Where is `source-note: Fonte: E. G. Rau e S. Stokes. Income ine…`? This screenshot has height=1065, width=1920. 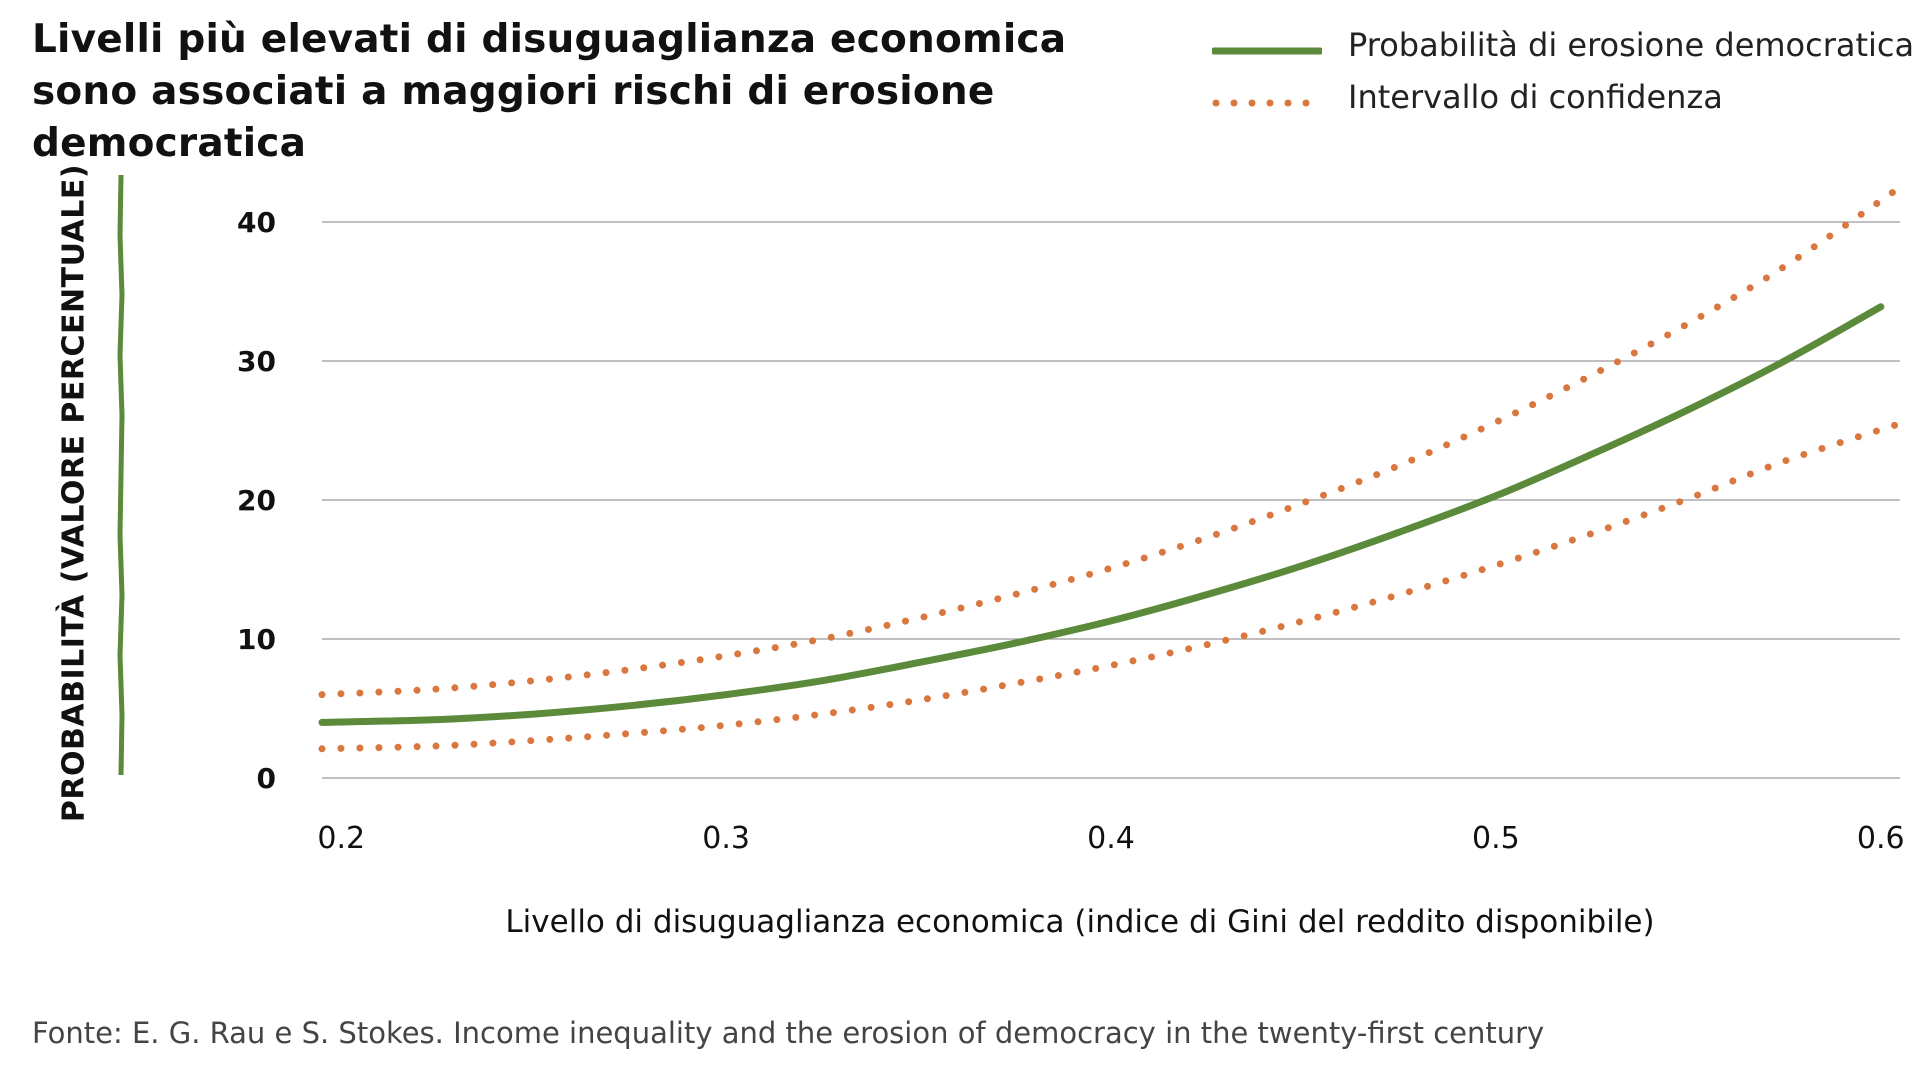 source-note: Fonte: E. G. Rau e S. Stokes. Income ine… is located at coordinates (788, 1033).